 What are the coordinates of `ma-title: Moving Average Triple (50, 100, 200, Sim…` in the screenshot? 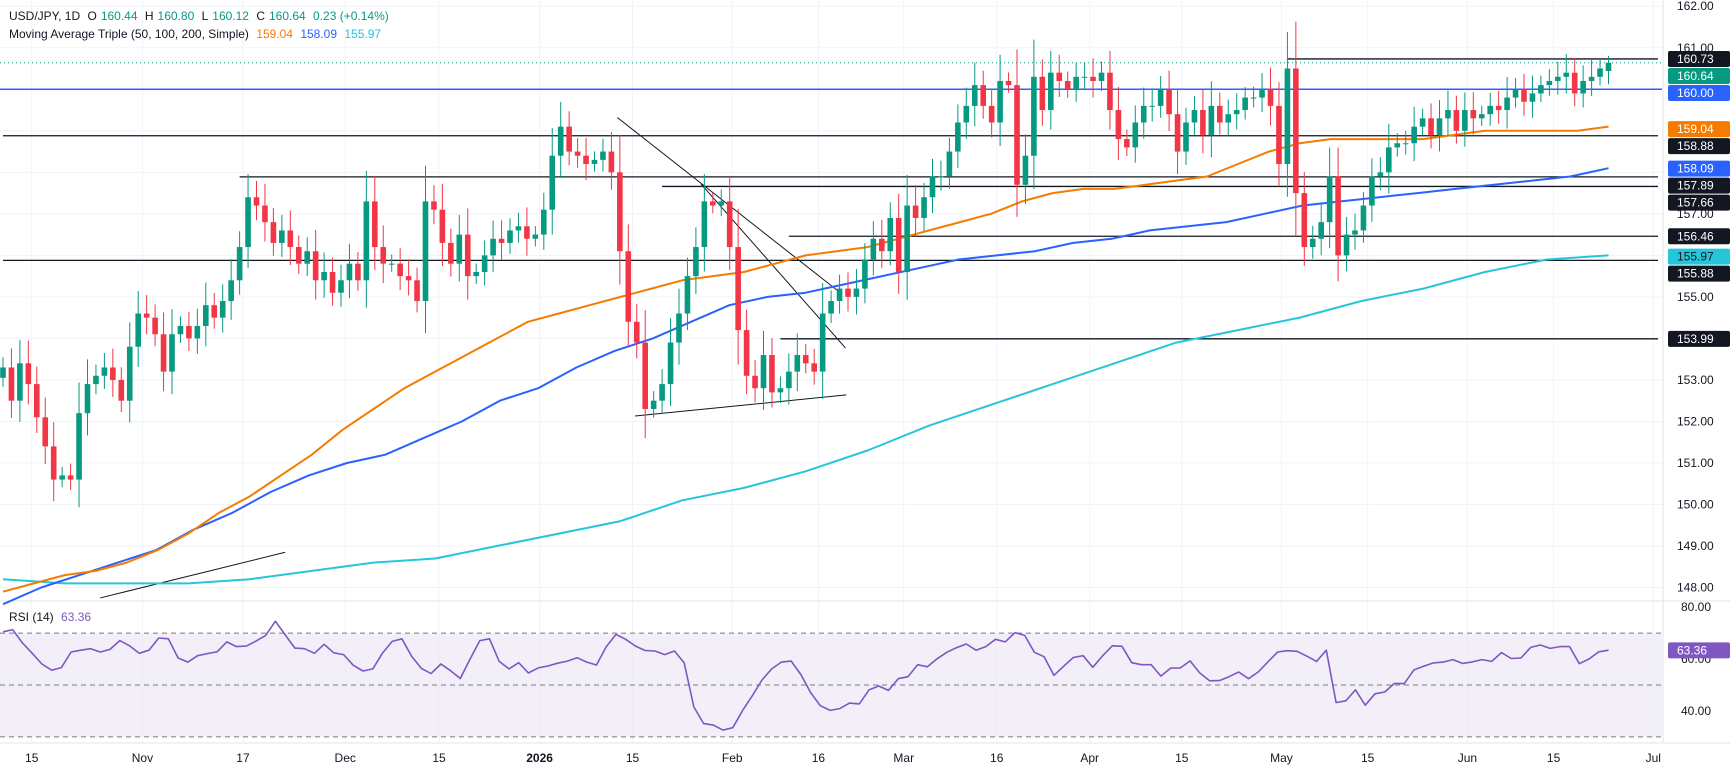 It's located at (129, 34).